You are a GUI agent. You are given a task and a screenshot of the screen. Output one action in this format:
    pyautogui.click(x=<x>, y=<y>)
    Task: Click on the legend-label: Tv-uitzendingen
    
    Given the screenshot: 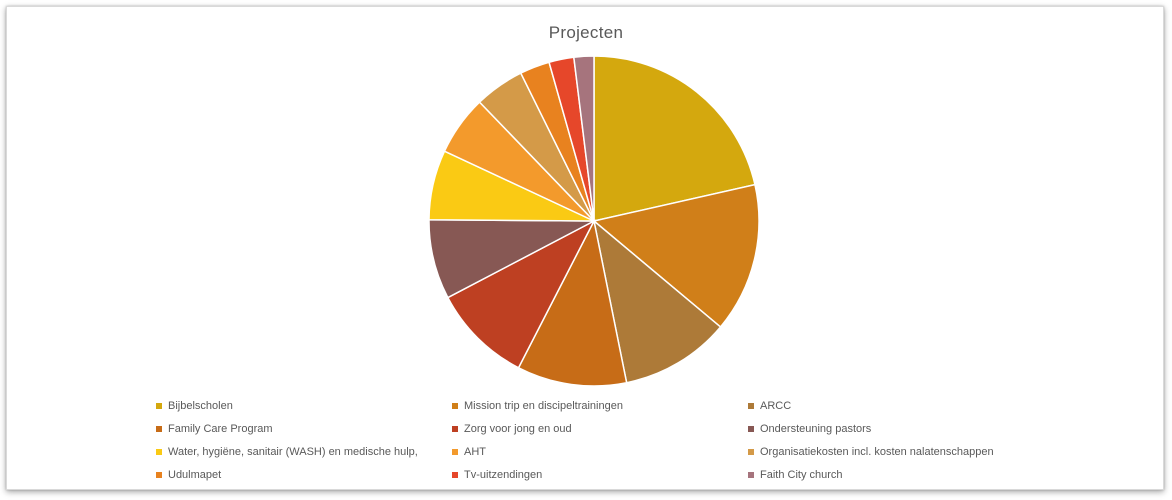 What is the action you would take?
    pyautogui.click(x=503, y=475)
    